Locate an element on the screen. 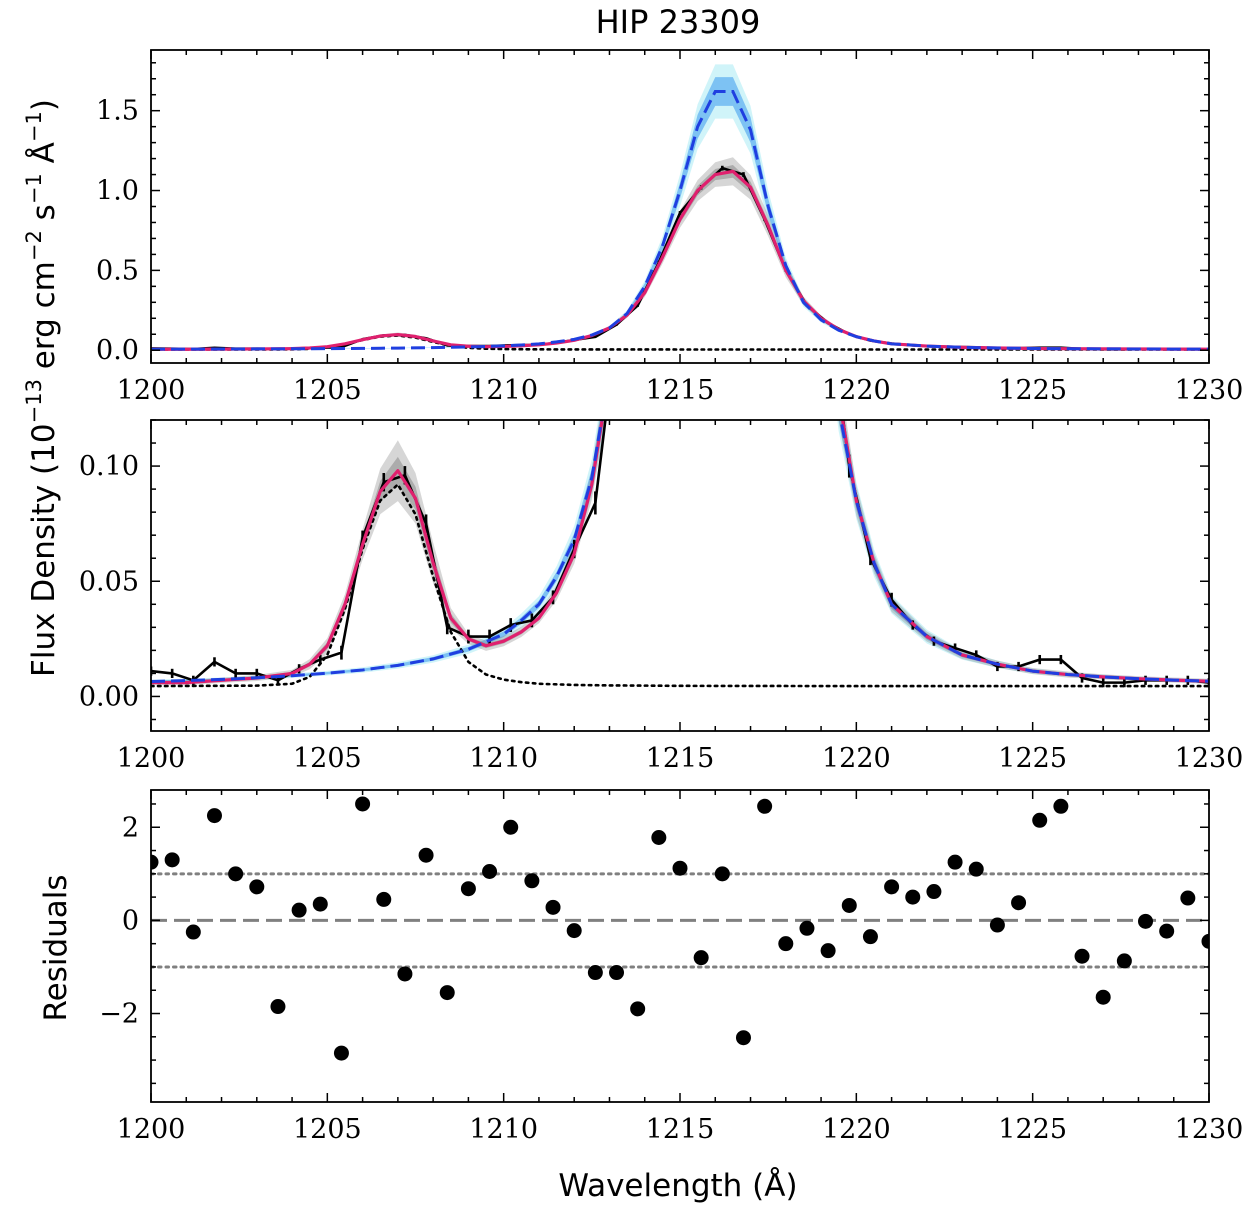 This screenshot has height=1209, width=1257. line-component-dotted is located at coordinates (680, 585).